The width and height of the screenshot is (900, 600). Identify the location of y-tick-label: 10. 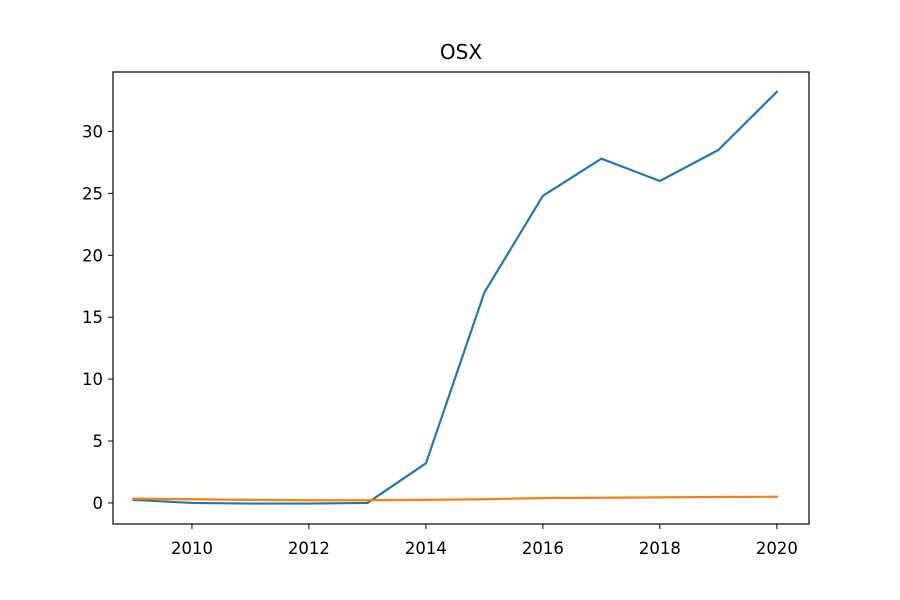
(92, 379).